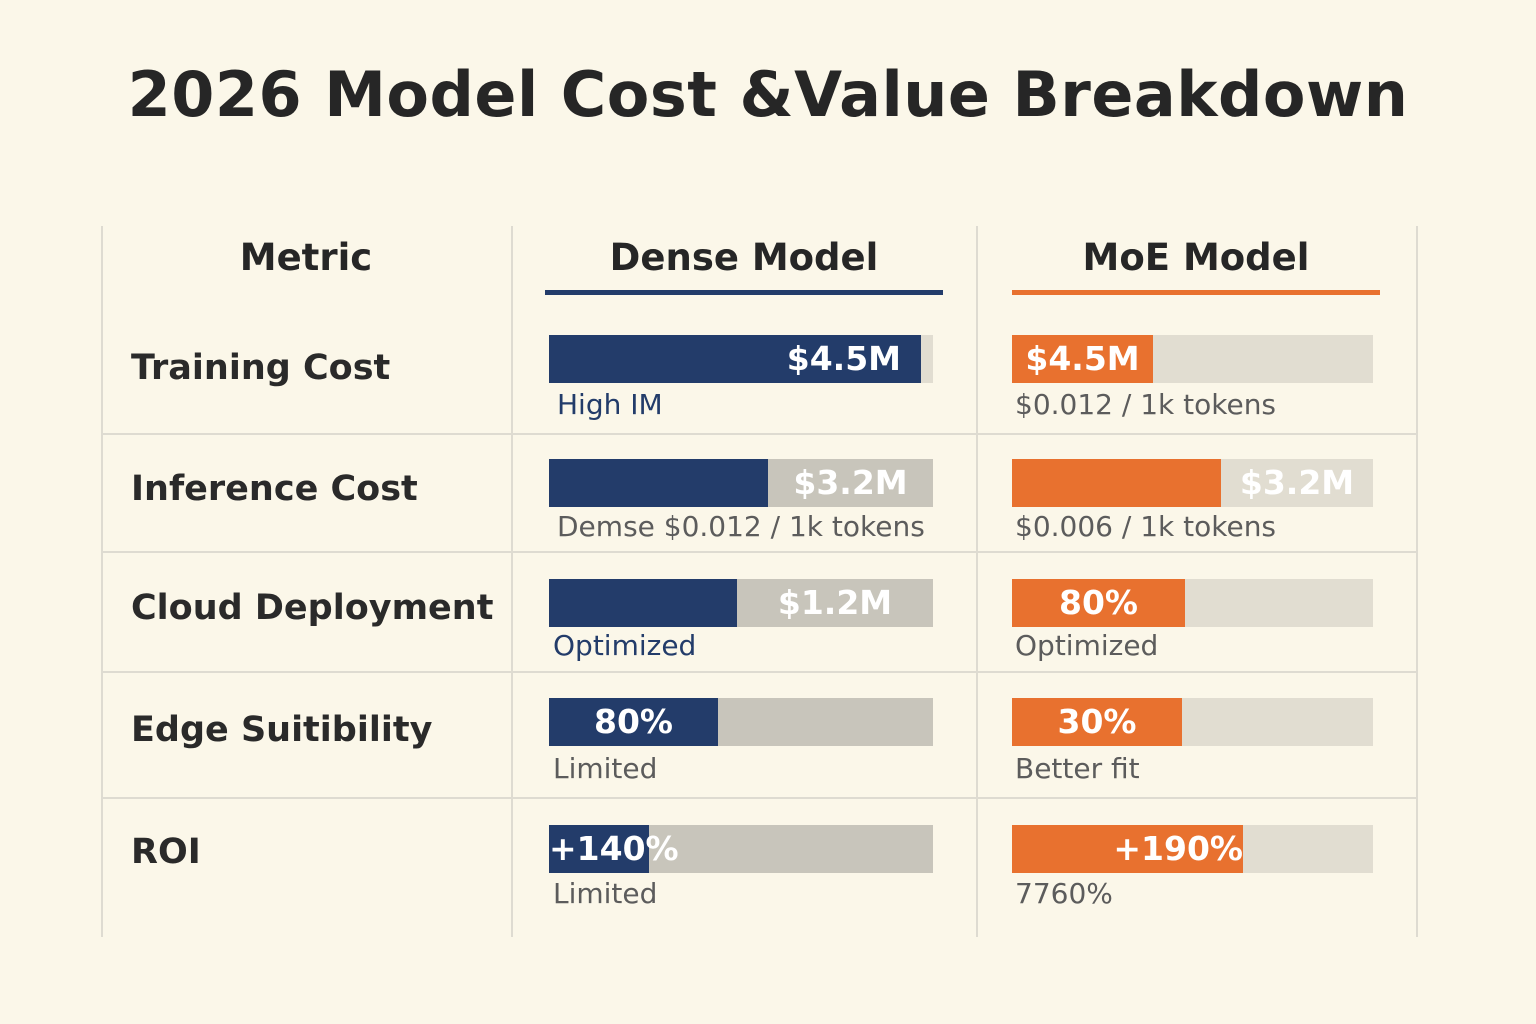  What do you see at coordinates (1146, 526) in the screenshot?
I see `moe-note: $0.006 / 1k tokens` at bounding box center [1146, 526].